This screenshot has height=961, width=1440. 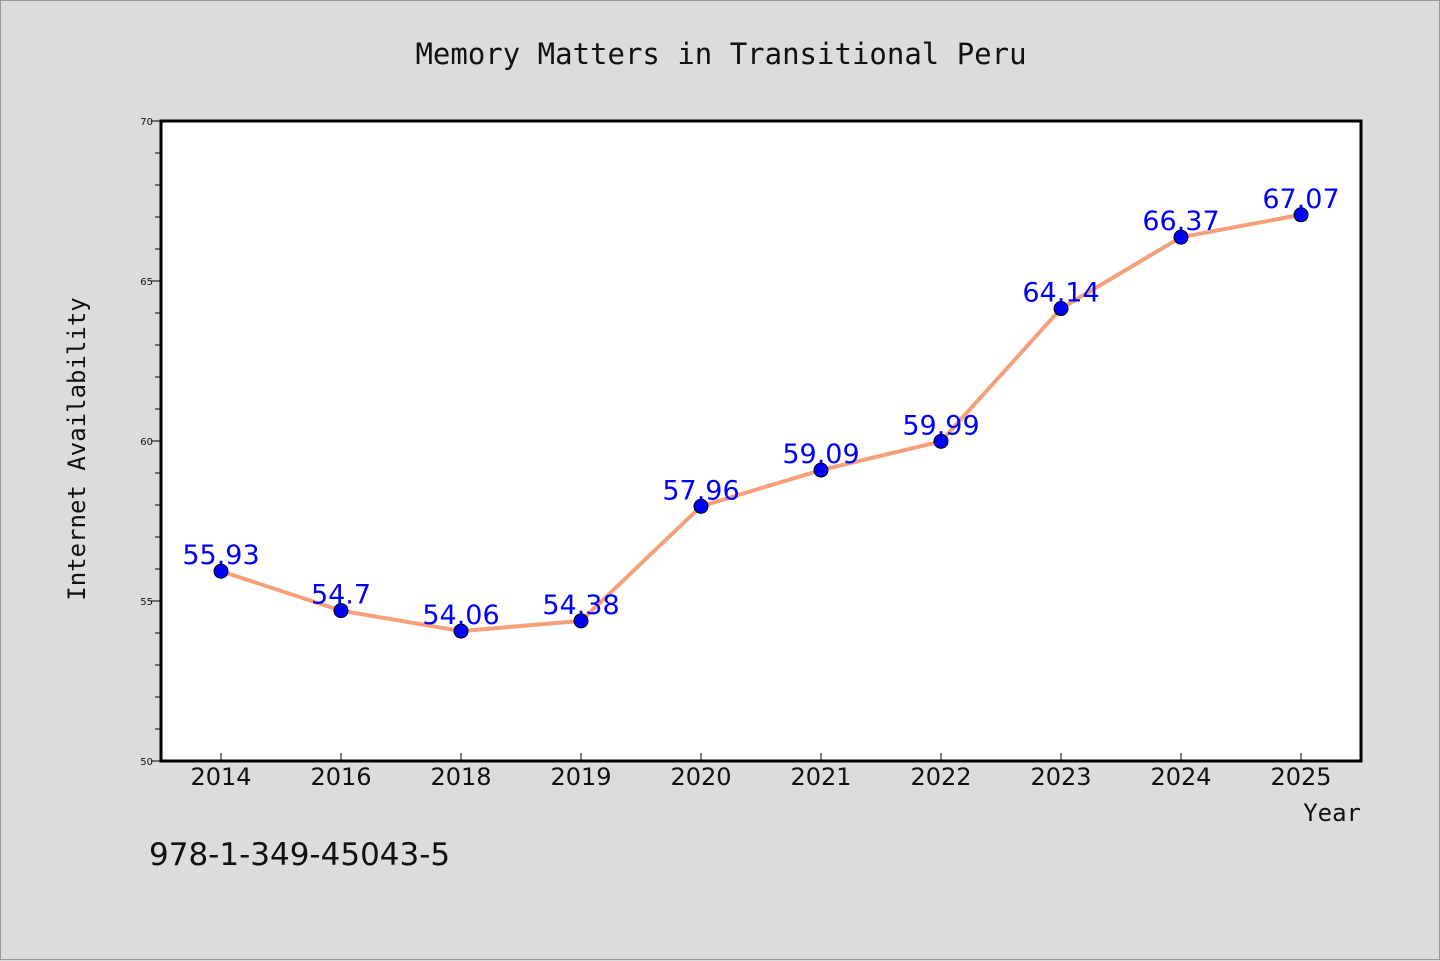 What do you see at coordinates (580, 605) in the screenshot?
I see `data-label: 54.38` at bounding box center [580, 605].